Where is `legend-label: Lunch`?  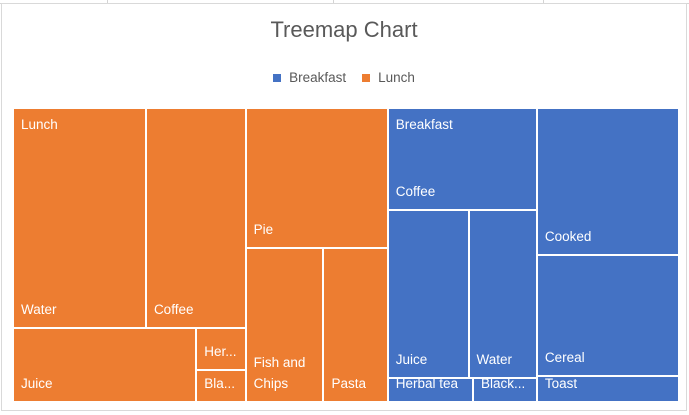
legend-label: Lunch is located at coordinates (396, 77).